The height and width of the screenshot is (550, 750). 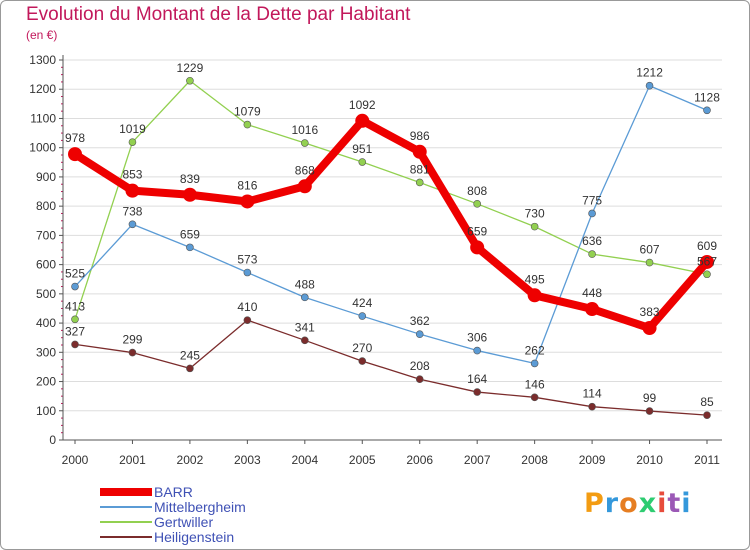 What do you see at coordinates (46, 265) in the screenshot?
I see `y-tick-label: 600` at bounding box center [46, 265].